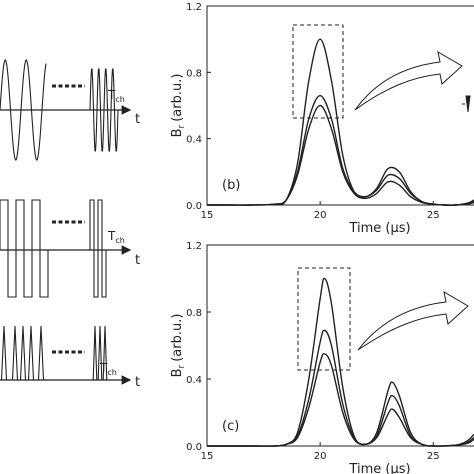 The height and width of the screenshot is (474, 474). I want to click on panel-label: (c), so click(230, 426).